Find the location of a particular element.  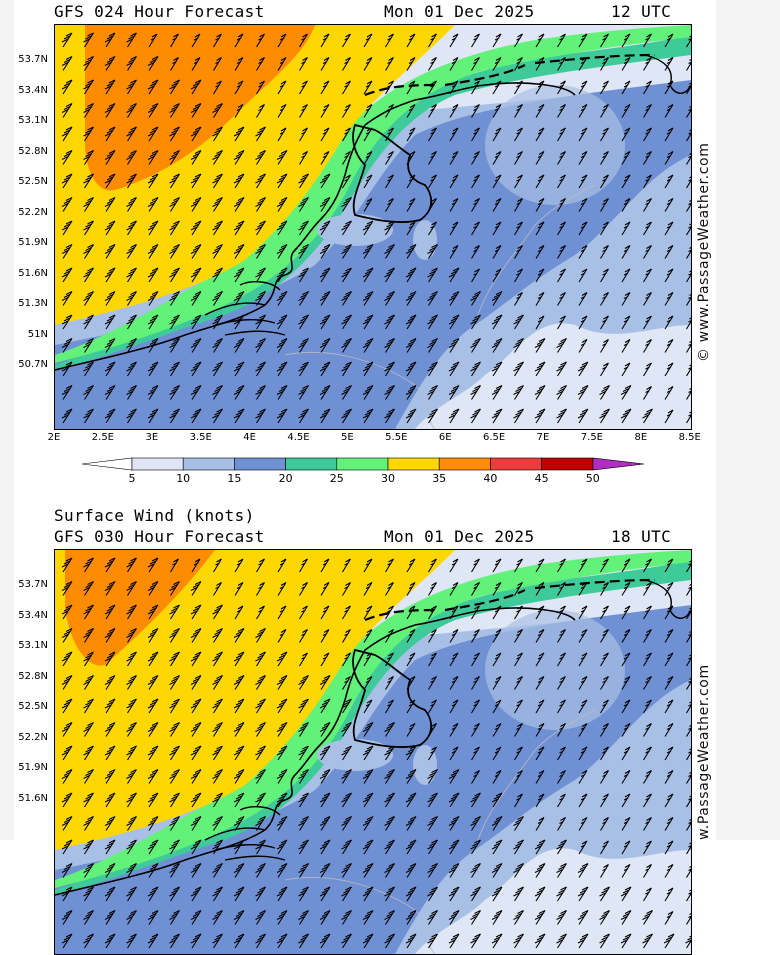

map-header: Surface Wind (knots) is located at coordinates (154, 515).